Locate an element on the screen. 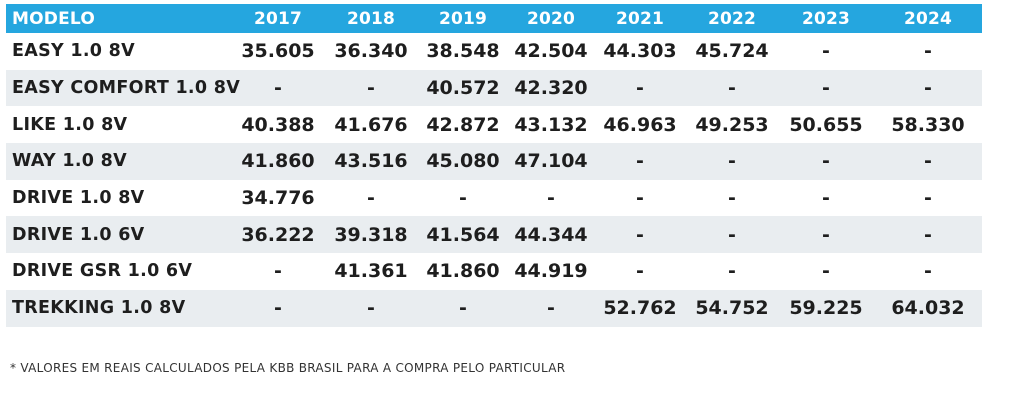 The image size is (1024, 400). price-cell: 44.303 is located at coordinates (640, 51).